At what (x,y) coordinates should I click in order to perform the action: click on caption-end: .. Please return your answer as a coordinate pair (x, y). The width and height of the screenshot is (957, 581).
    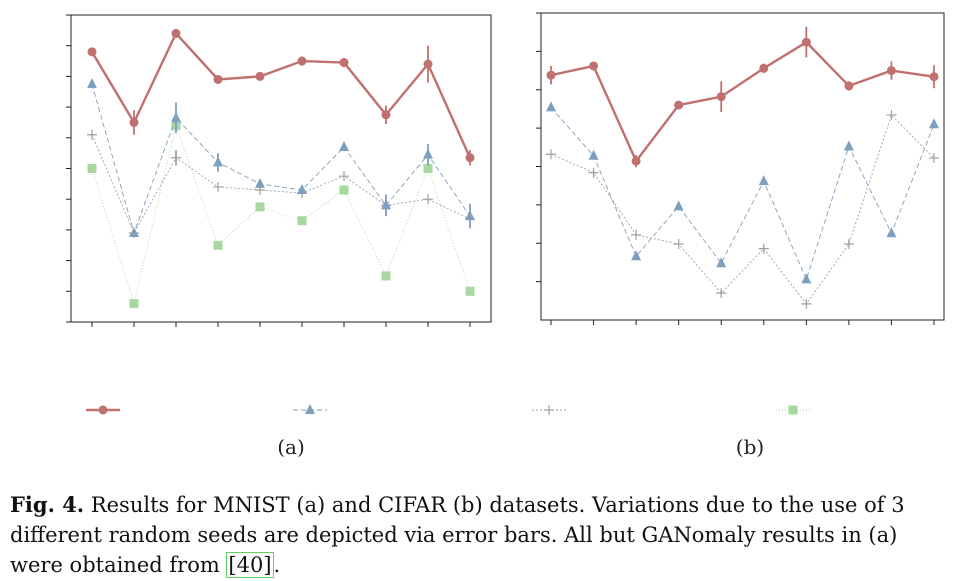
    Looking at the image, I should click on (277, 565).